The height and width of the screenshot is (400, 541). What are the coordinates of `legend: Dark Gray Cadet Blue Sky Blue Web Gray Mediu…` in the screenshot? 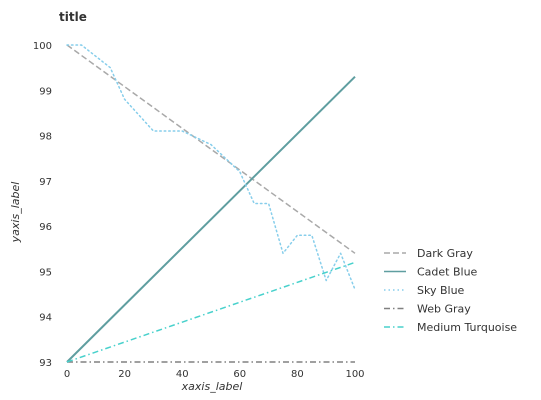 It's located at (450, 290).